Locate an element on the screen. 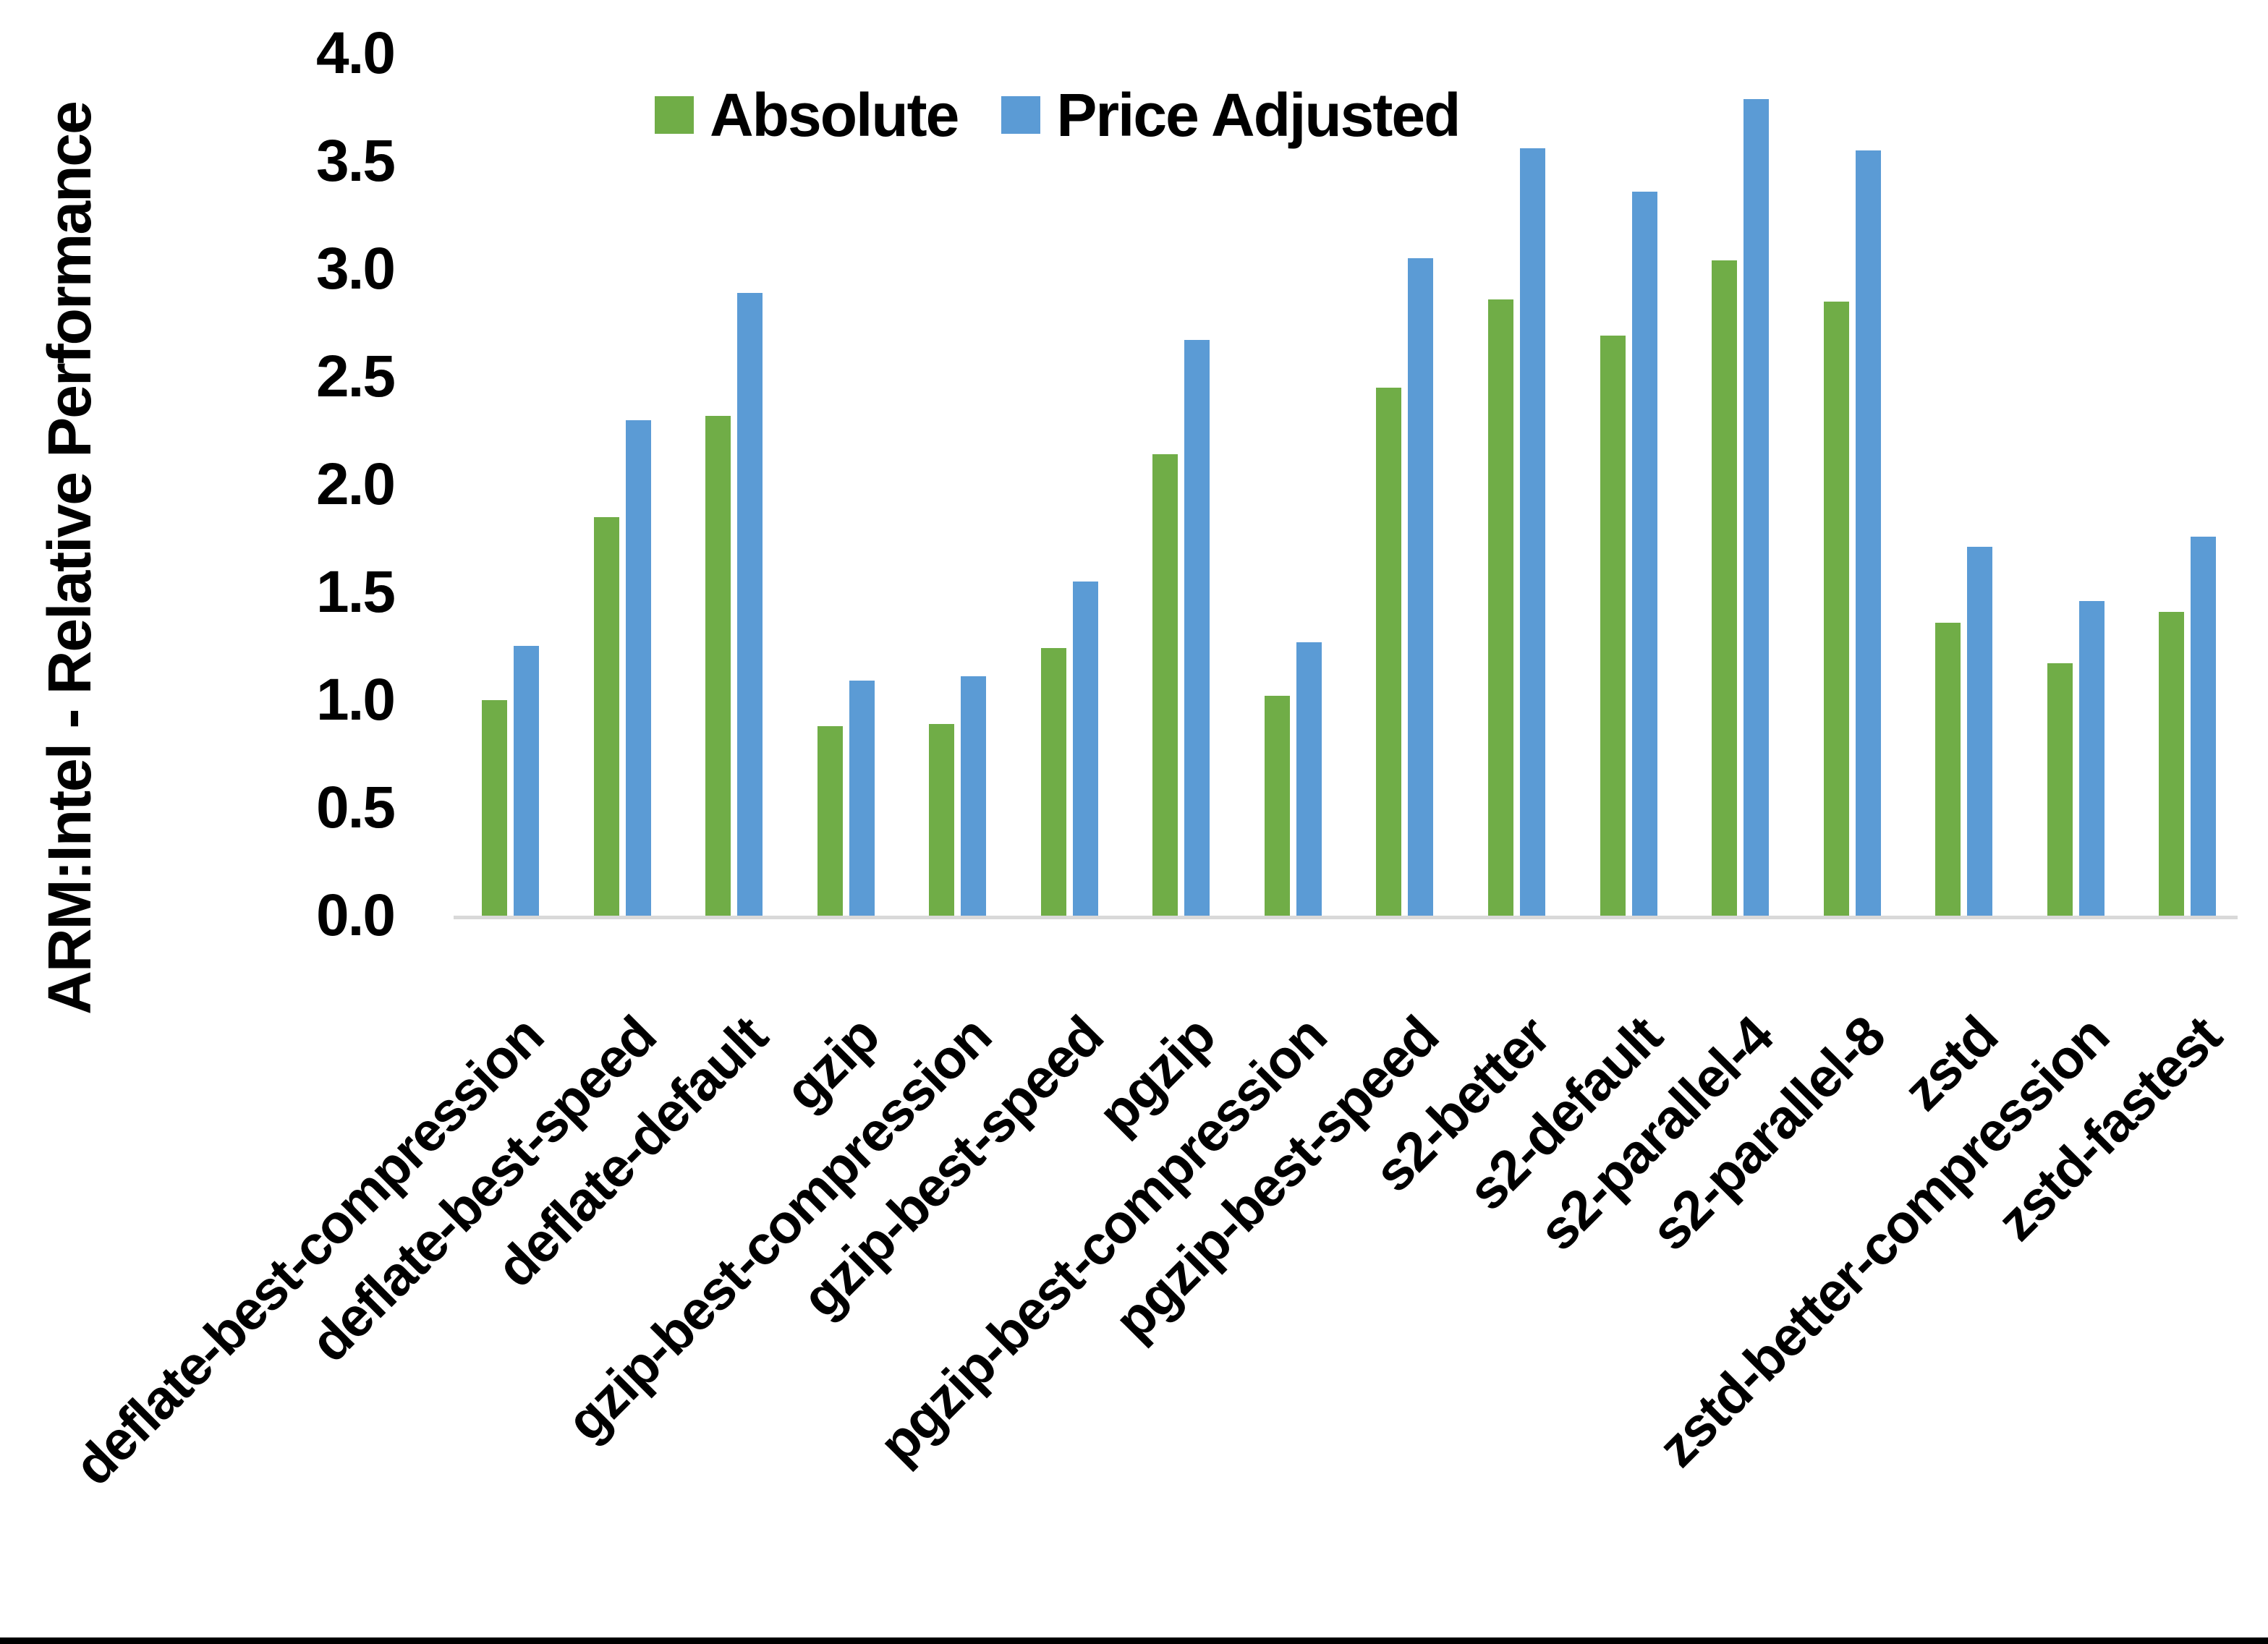  bar-price-adjusted-pgzip-best-compression is located at coordinates (1309, 779).